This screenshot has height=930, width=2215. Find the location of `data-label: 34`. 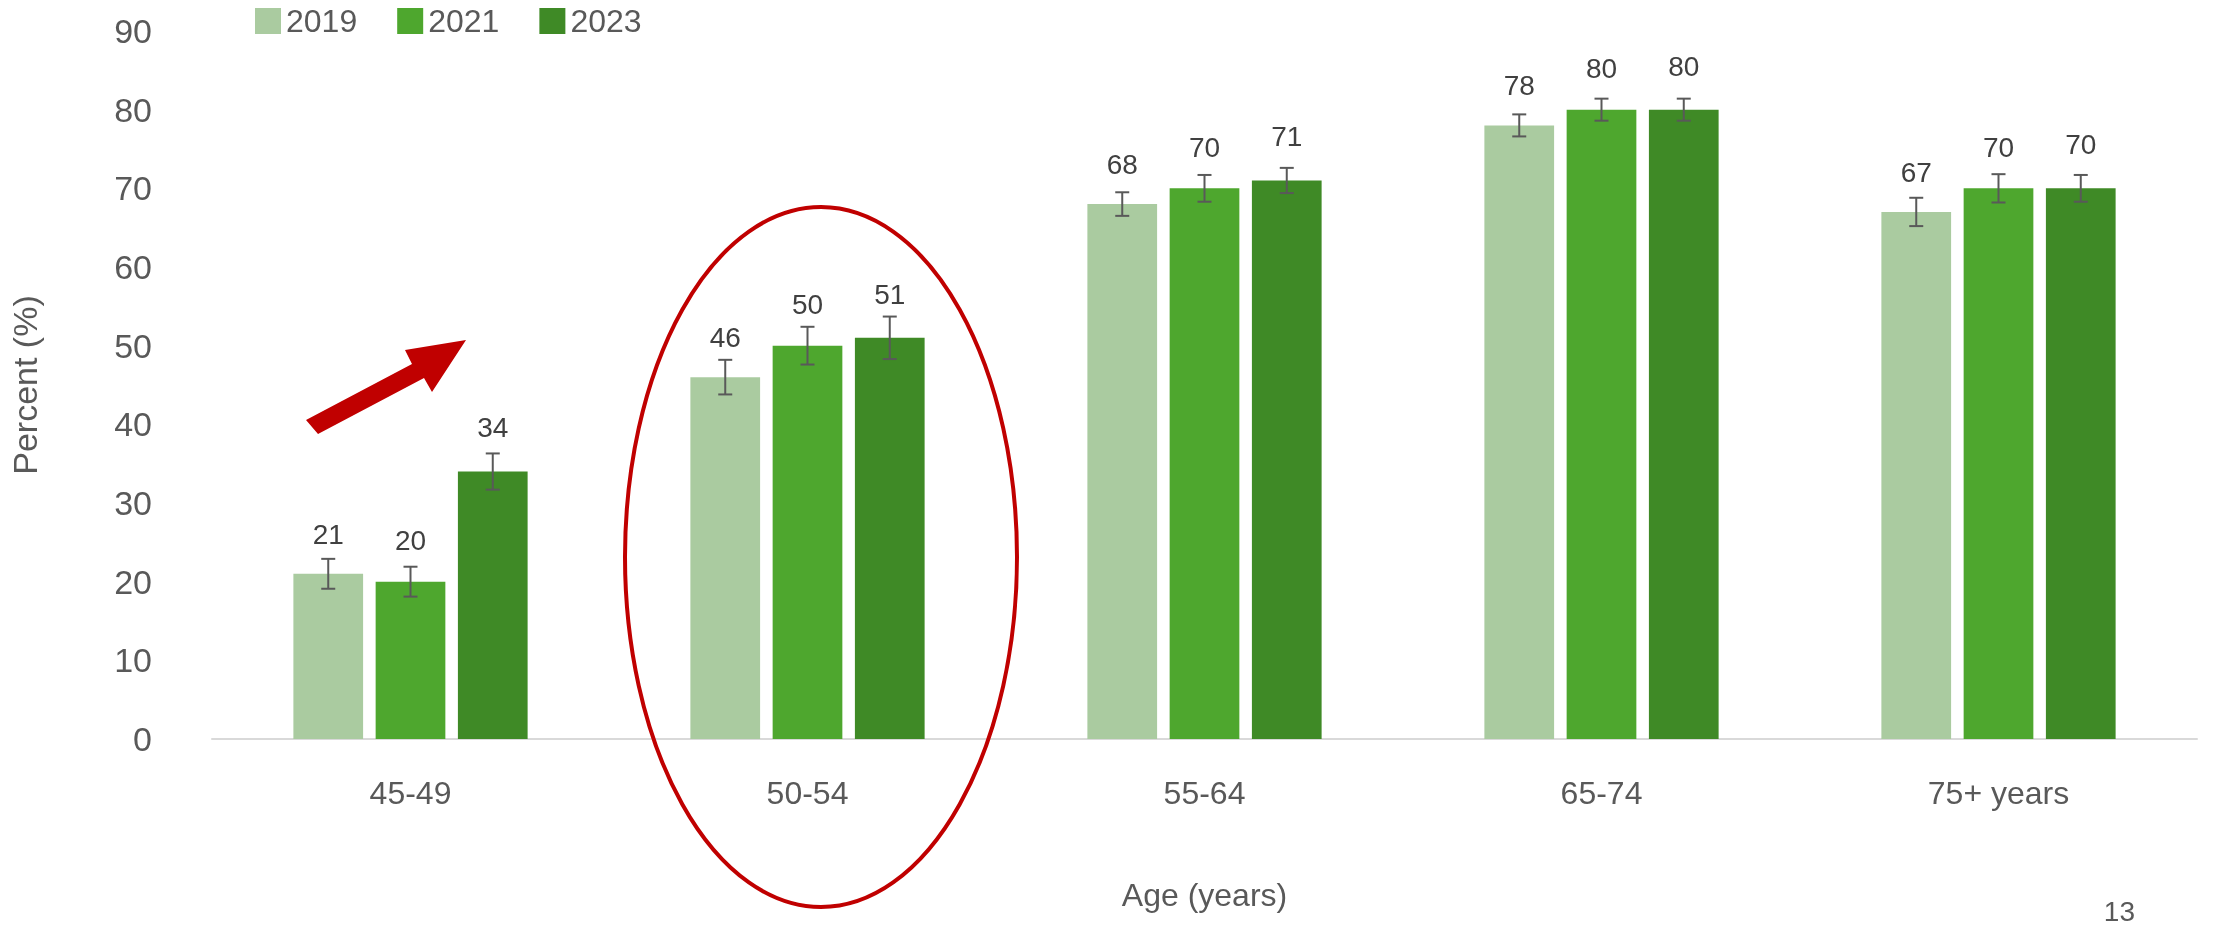

data-label: 34 is located at coordinates (493, 428).